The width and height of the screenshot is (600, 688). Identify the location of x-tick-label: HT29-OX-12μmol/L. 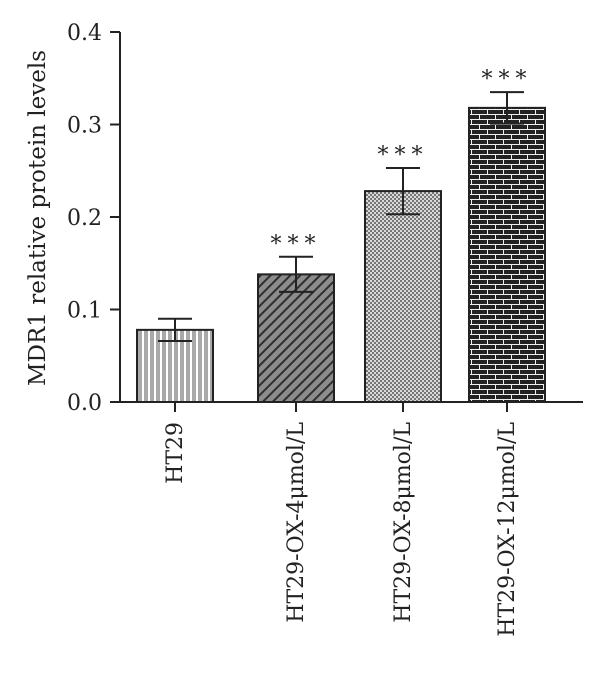
(507, 529).